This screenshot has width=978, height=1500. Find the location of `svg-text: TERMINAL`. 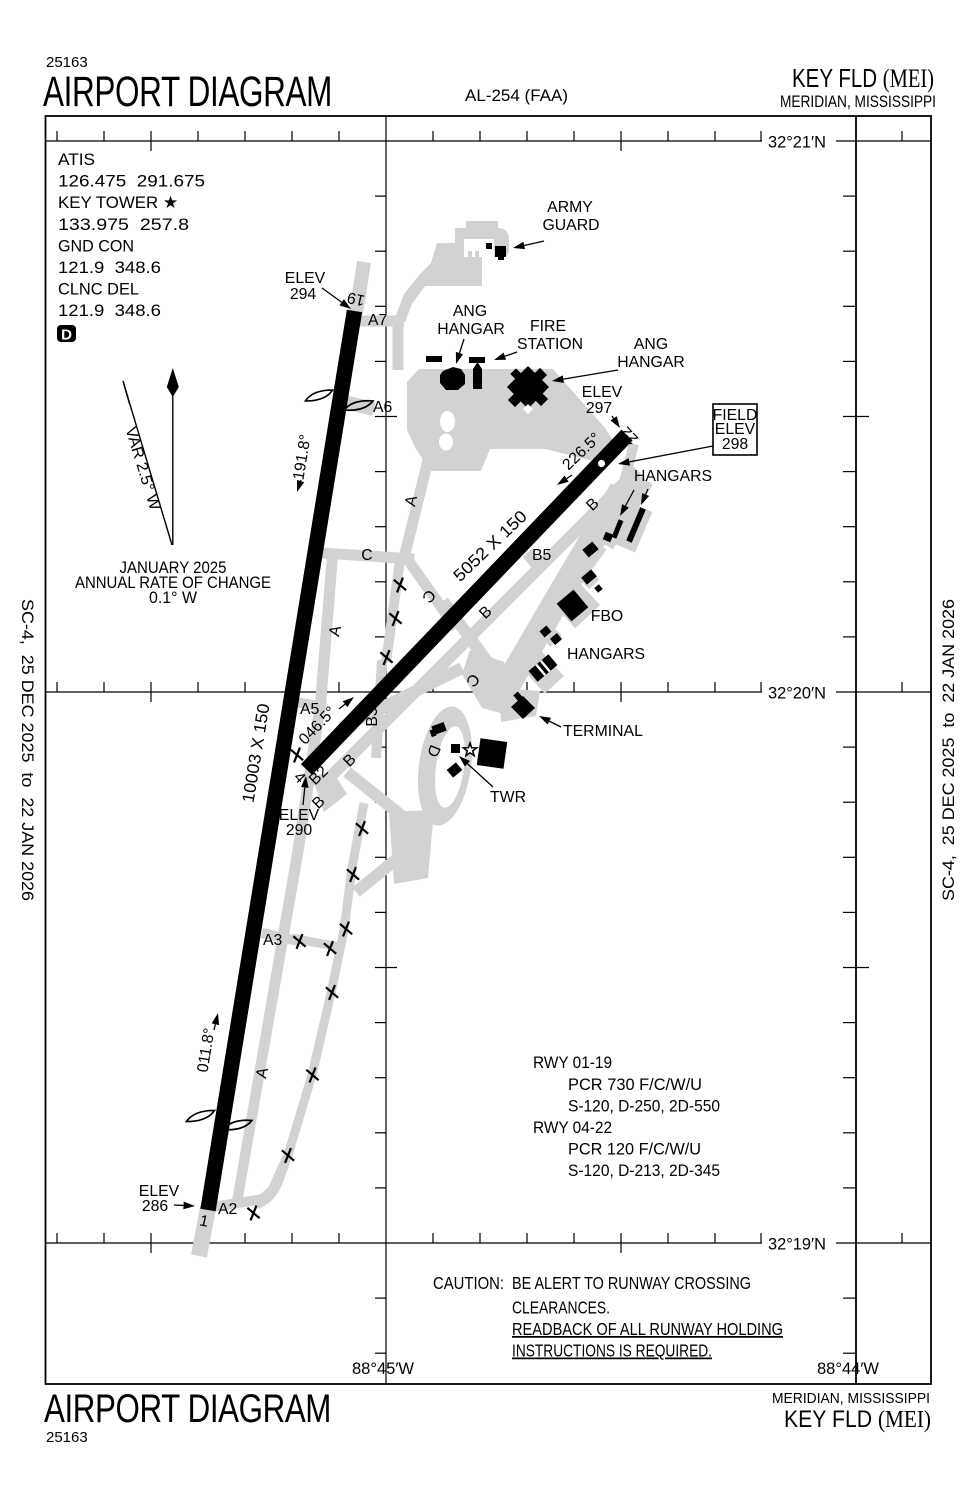

svg-text: TERMINAL is located at coordinates (603, 731).